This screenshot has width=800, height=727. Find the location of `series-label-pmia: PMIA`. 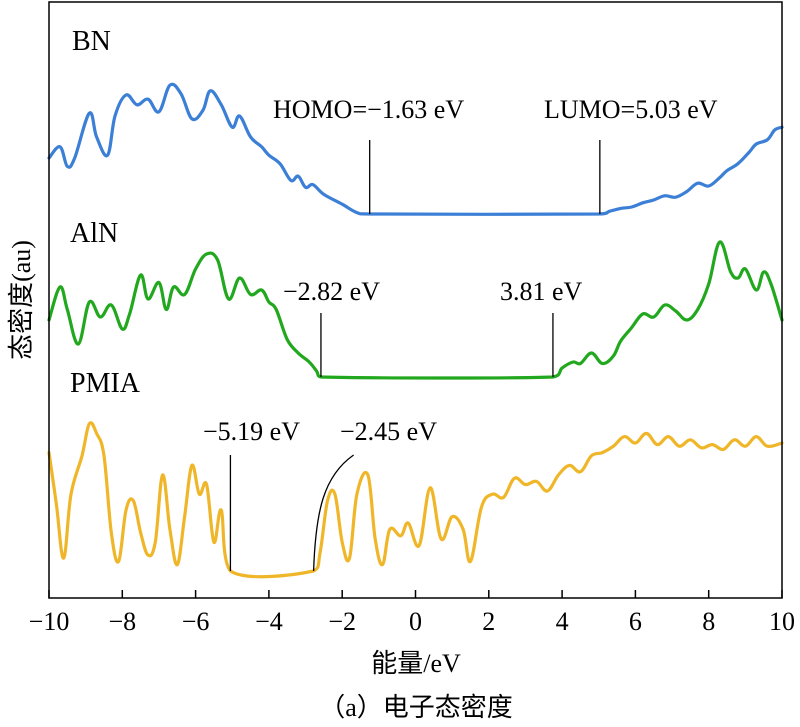

series-label-pmia: PMIA is located at coordinates (105, 383).